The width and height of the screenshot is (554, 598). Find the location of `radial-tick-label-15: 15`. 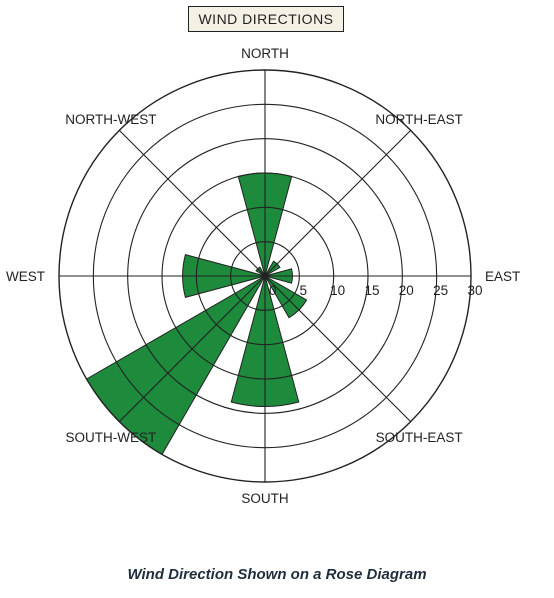

radial-tick-label-15: 15 is located at coordinates (371, 290).